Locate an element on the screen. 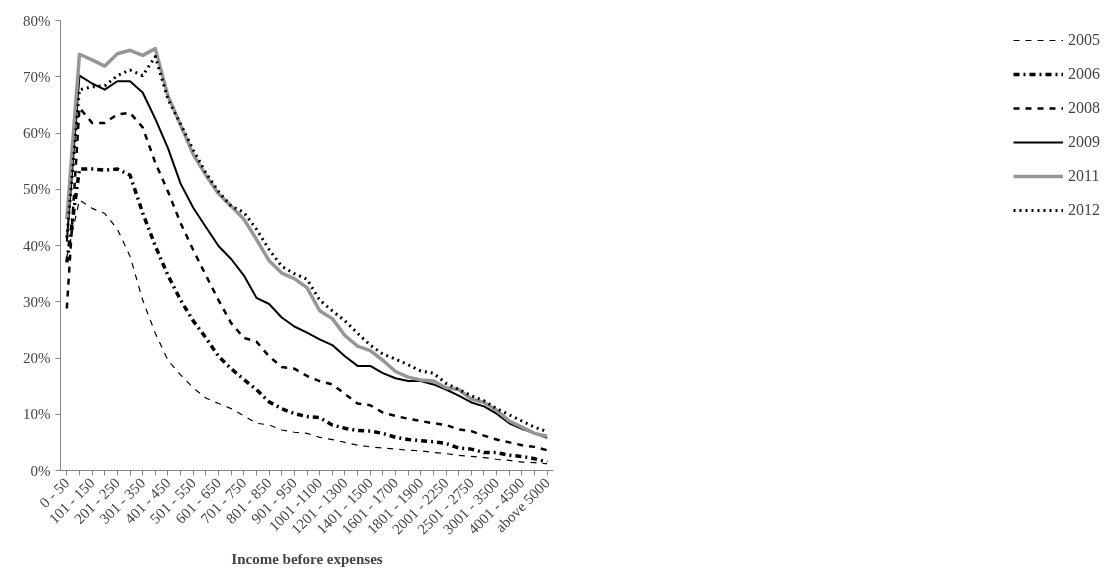 The image size is (1115, 575). y-tick-label: 0% is located at coordinates (40, 470).